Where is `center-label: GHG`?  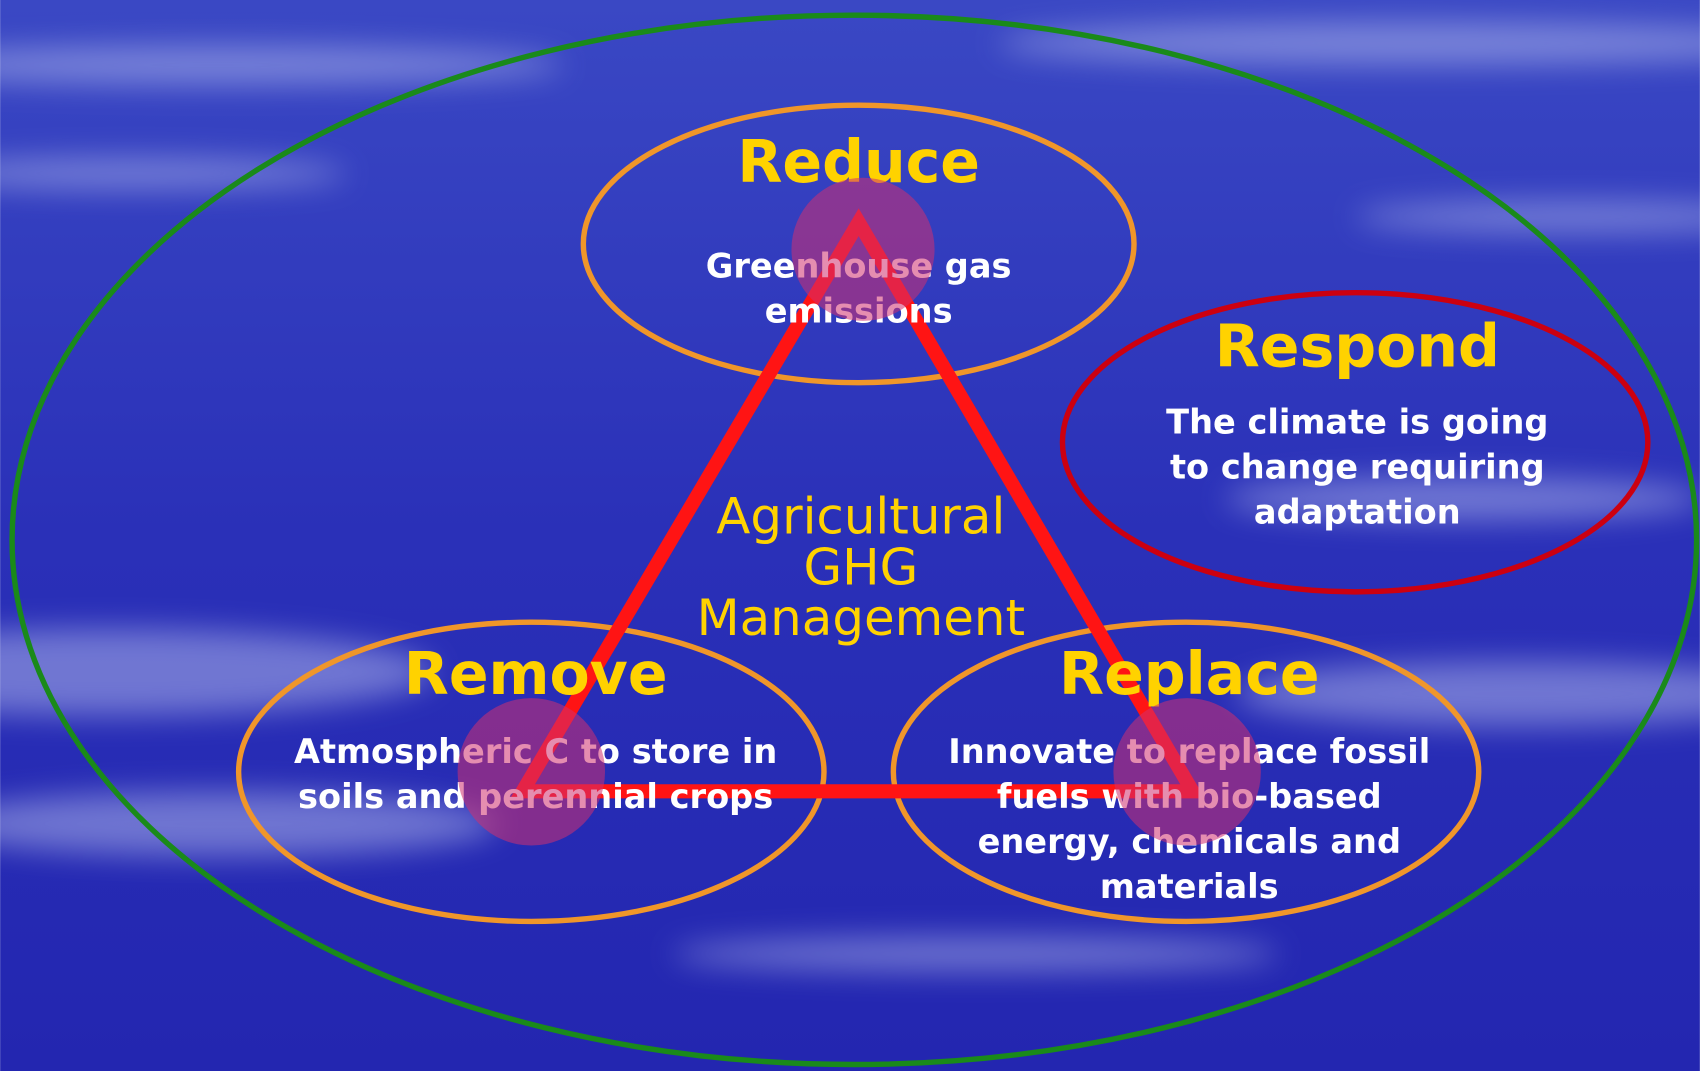
center-label: GHG is located at coordinates (860, 567).